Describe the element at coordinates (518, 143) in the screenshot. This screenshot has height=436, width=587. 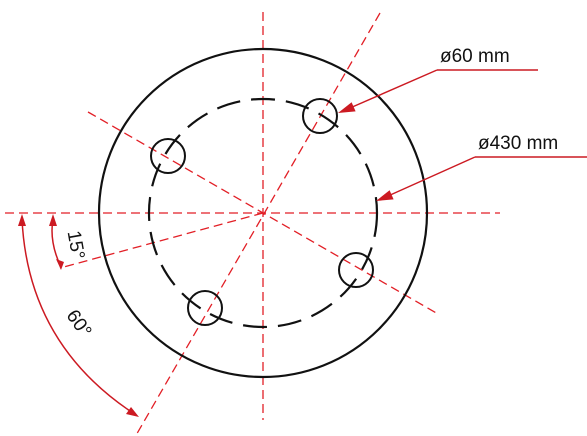
I see `bolt-circle-diameter-label: ø430 mm` at that location.